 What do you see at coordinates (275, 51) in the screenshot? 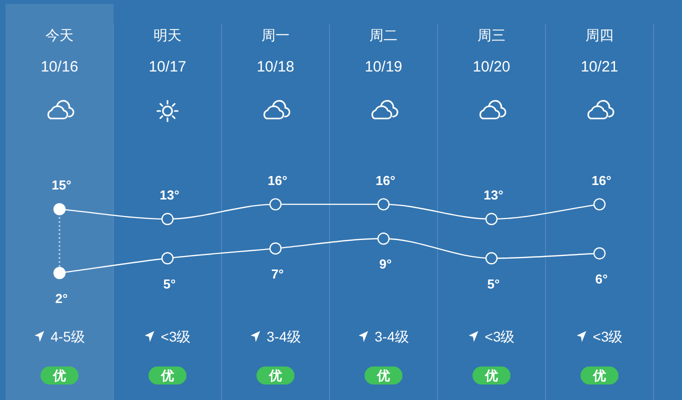
I see `x-tick-label: 周一 10/18` at bounding box center [275, 51].